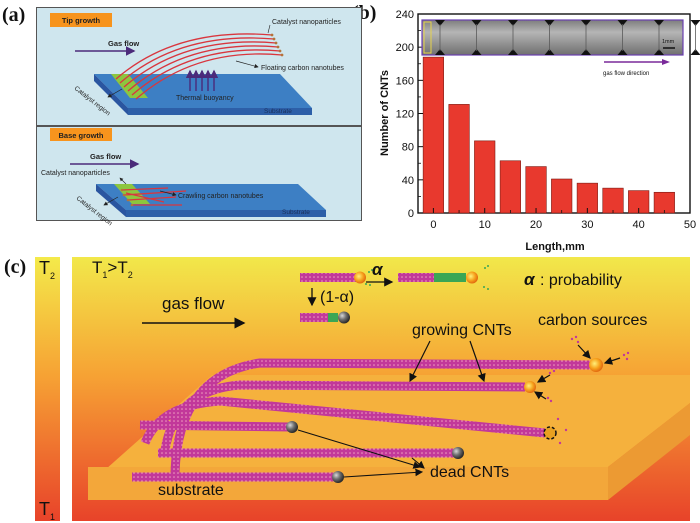 The height and width of the screenshot is (523, 700). I want to click on x-tick-label: 10, so click(485, 225).